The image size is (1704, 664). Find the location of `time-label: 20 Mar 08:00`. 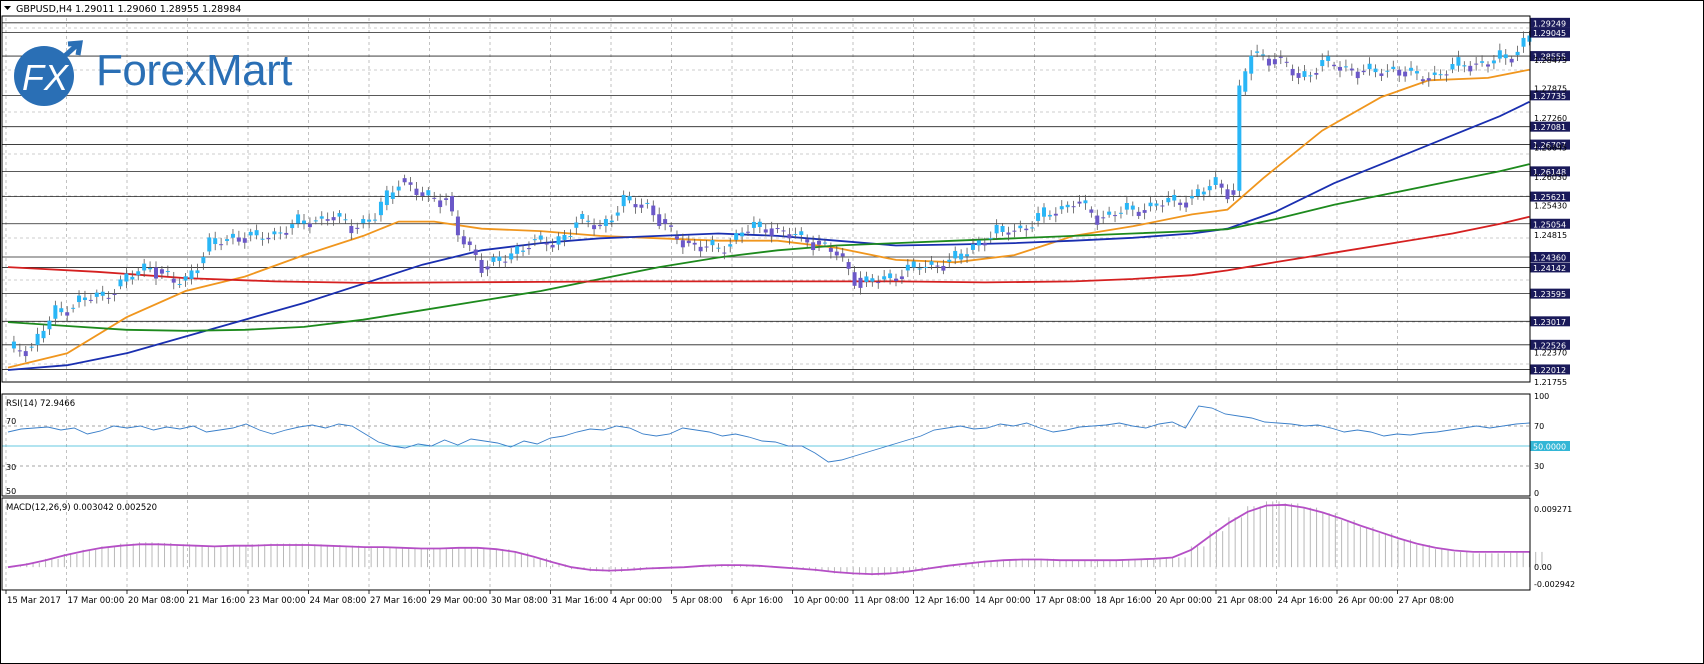

time-label: 20 Mar 08:00 is located at coordinates (156, 601).